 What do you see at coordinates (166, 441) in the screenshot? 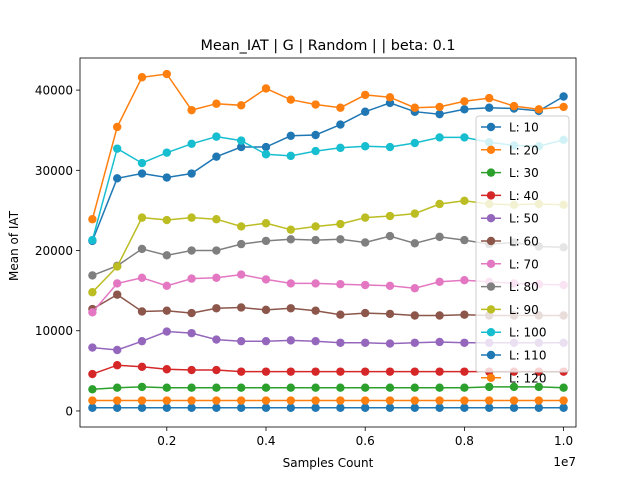
I see `x-tick-label: 0.2` at bounding box center [166, 441].